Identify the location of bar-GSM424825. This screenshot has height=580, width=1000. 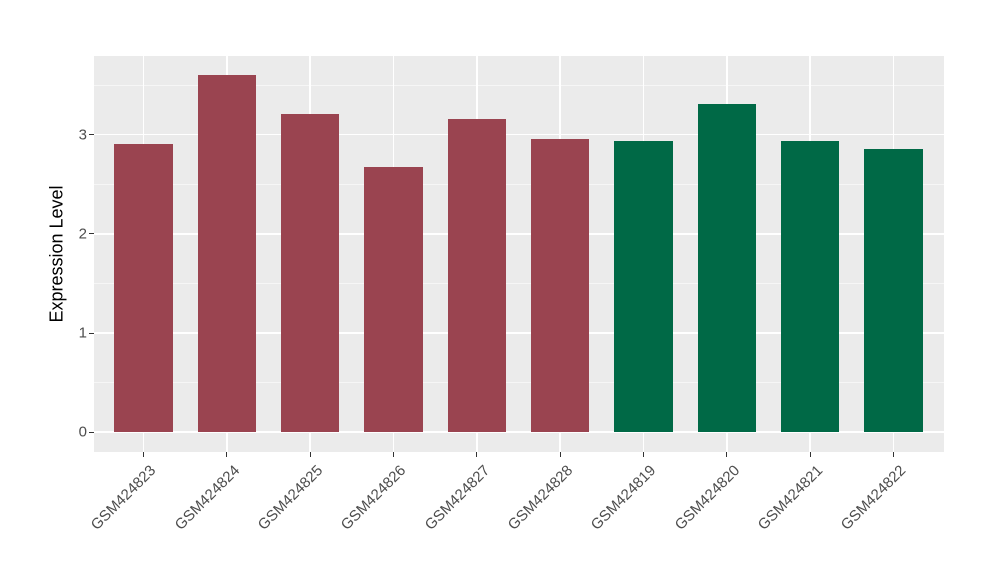
(310, 273).